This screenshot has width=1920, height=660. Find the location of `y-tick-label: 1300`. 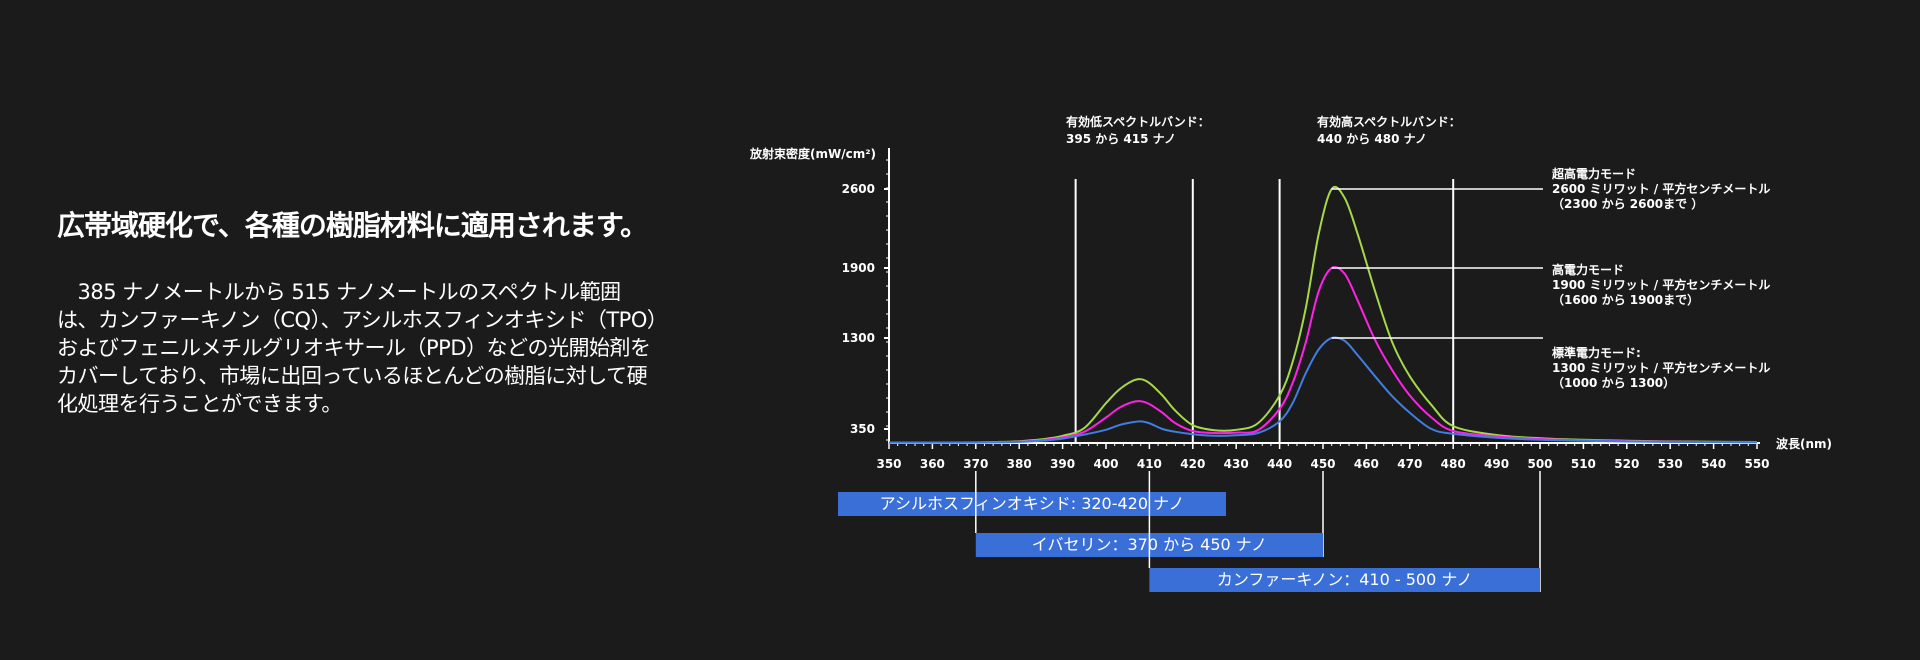

y-tick-label: 1300 is located at coordinates (858, 338).